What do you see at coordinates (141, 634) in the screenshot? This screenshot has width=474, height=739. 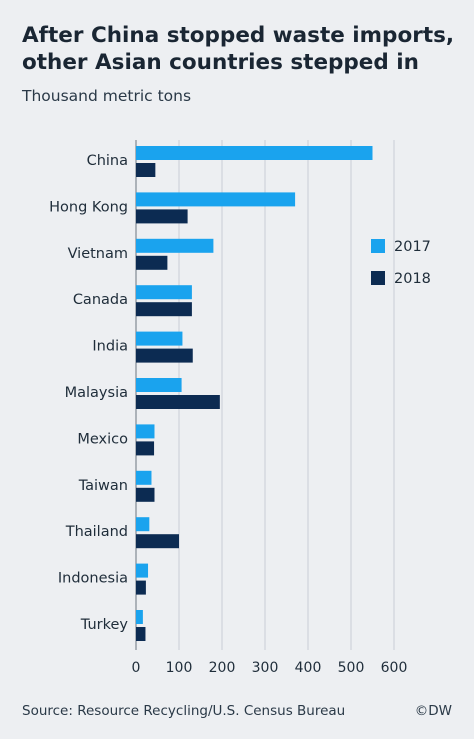 I see `bar-turkey-2018` at bounding box center [141, 634].